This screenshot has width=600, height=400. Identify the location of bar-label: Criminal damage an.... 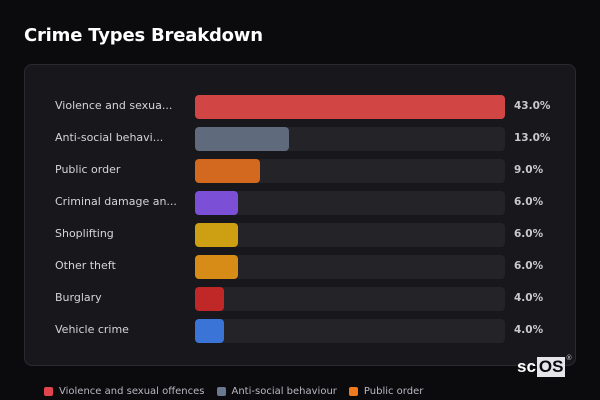
(116, 201).